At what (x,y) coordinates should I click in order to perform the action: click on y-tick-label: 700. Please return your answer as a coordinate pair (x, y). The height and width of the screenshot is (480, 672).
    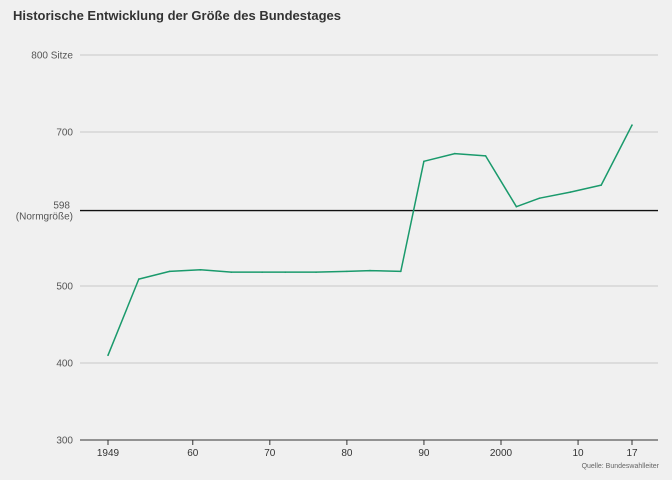
    Looking at the image, I should click on (64, 133).